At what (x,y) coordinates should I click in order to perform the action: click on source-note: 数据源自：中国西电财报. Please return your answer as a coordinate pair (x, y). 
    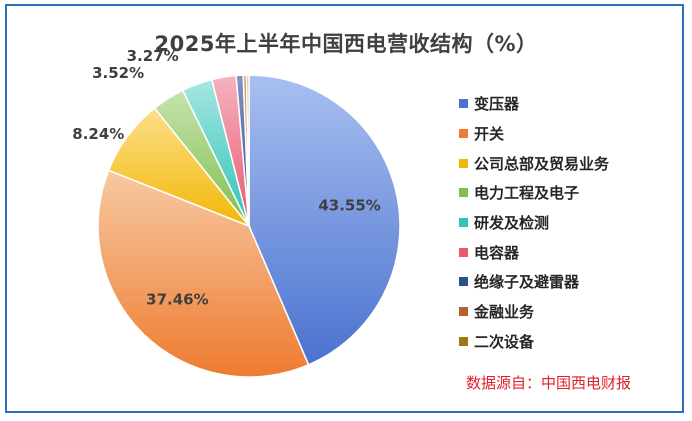
    Looking at the image, I should click on (549, 383).